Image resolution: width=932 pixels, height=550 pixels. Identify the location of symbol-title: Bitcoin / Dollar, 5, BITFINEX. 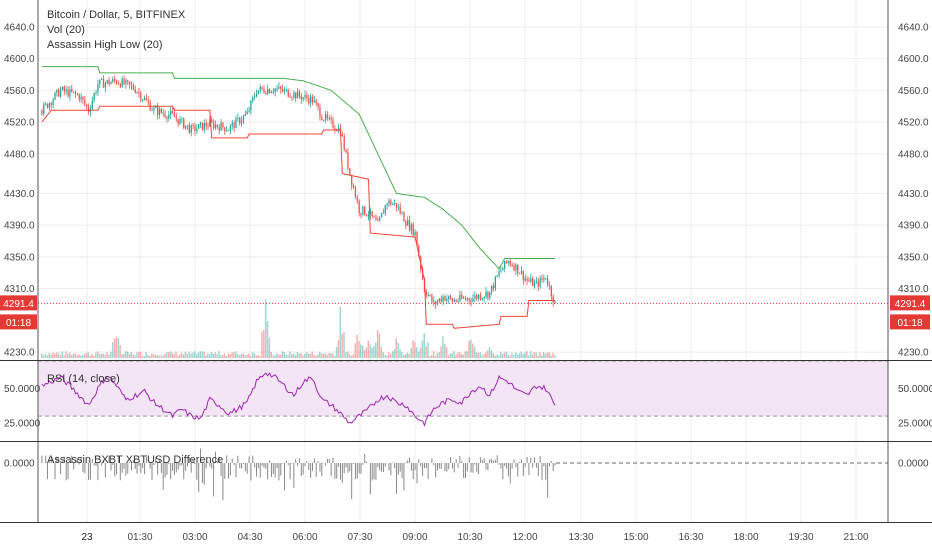
(116, 15).